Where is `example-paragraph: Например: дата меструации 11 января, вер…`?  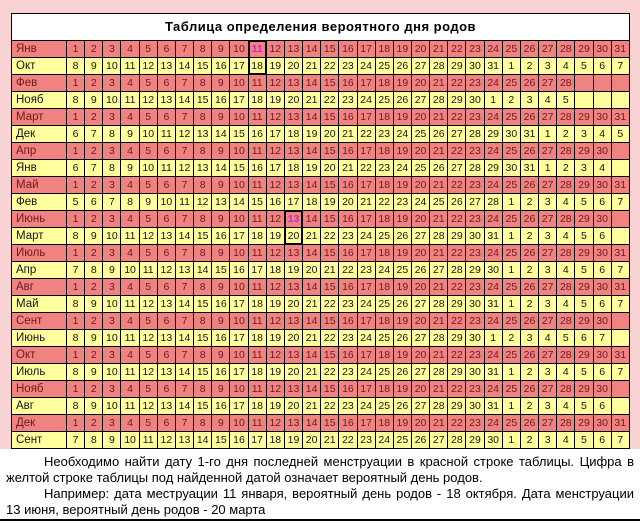
example-paragraph: Например: дата меструации 11 января, вер… is located at coordinates (320, 501).